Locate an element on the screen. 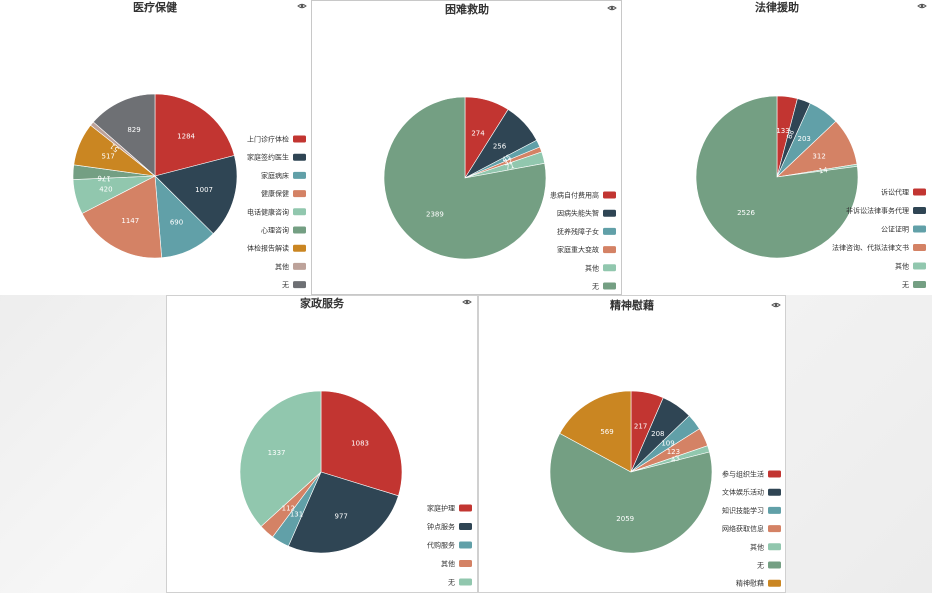  legend-item: 非诉讼法律事务代理 is located at coordinates (886, 210).